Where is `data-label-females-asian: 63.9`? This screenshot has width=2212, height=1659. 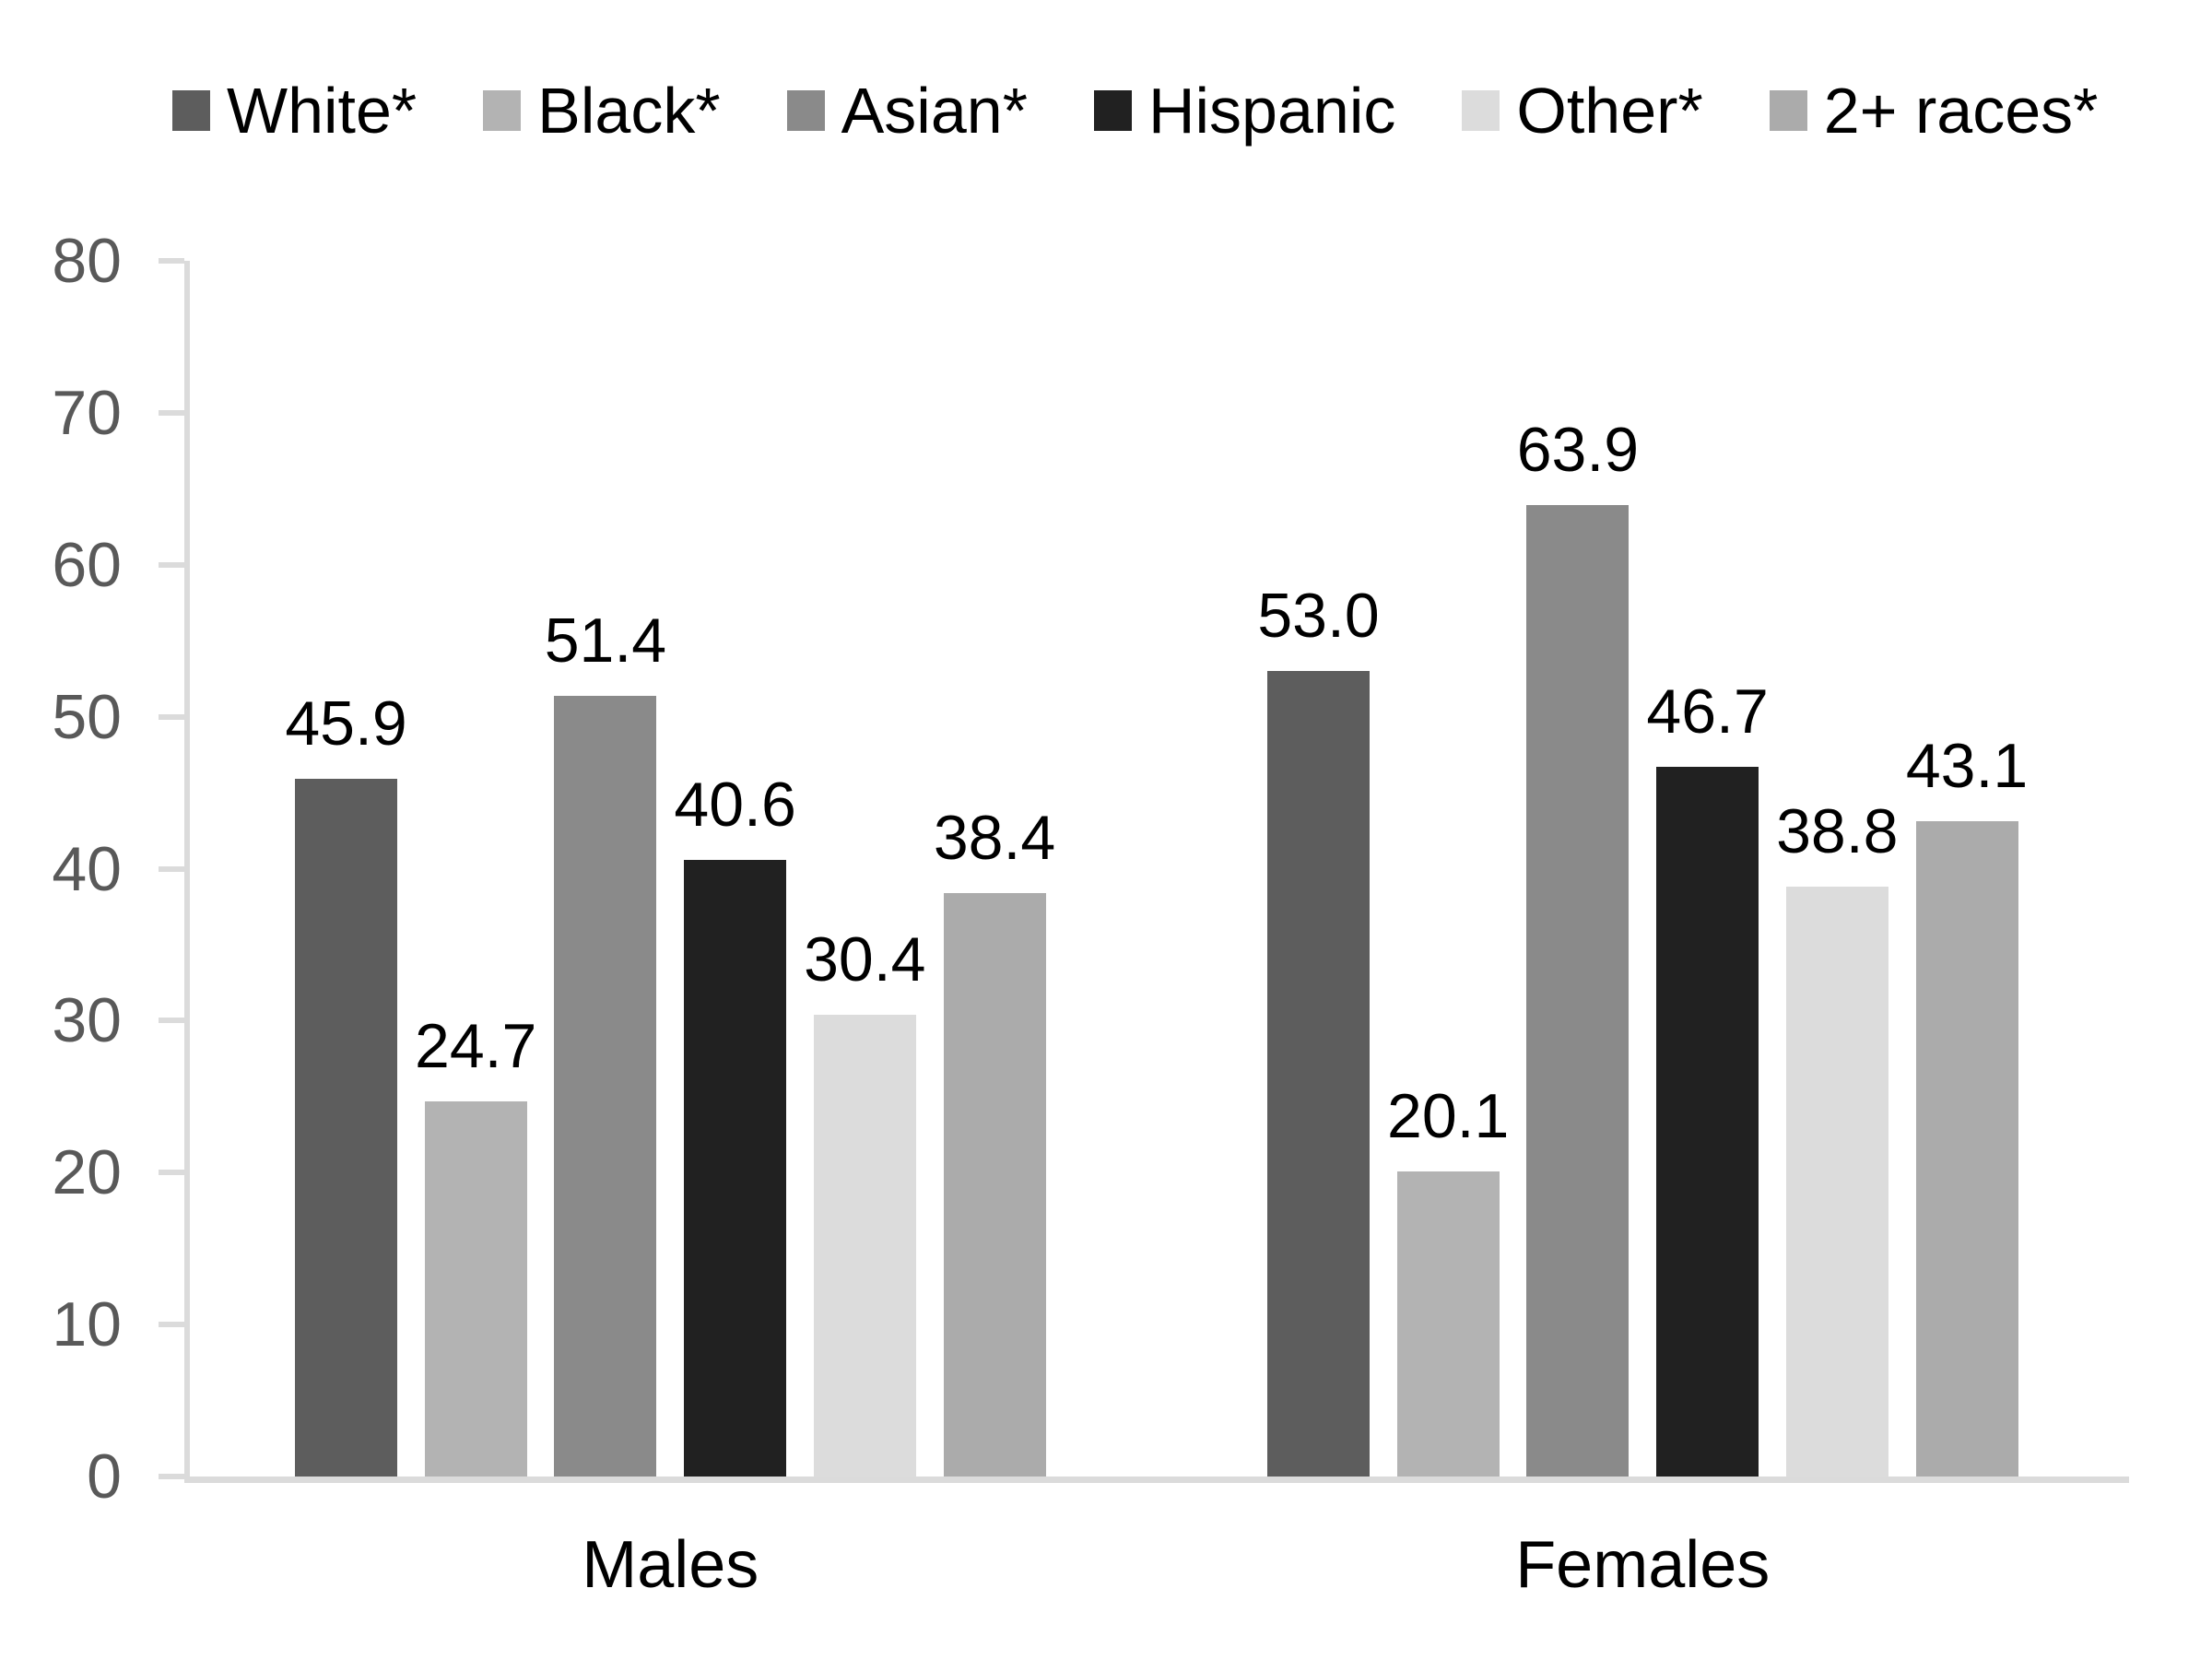
data-label-females-asian: 63.9 is located at coordinates (1578, 450).